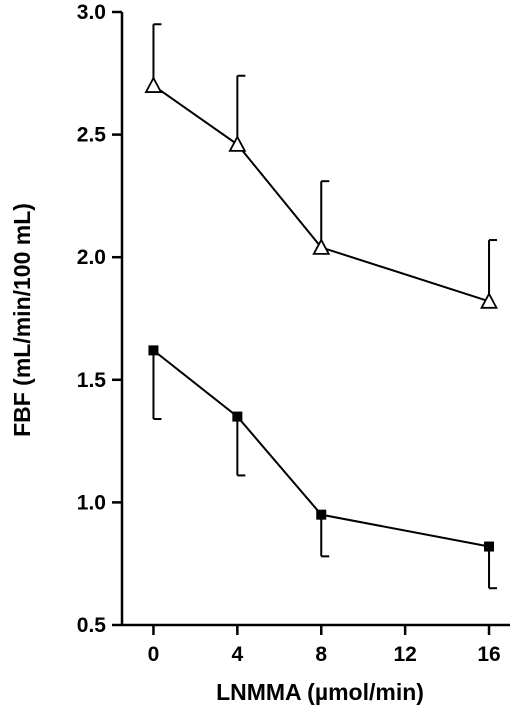 The image size is (520, 712). I want to click on y-tick-label: 2.0, so click(91, 257).